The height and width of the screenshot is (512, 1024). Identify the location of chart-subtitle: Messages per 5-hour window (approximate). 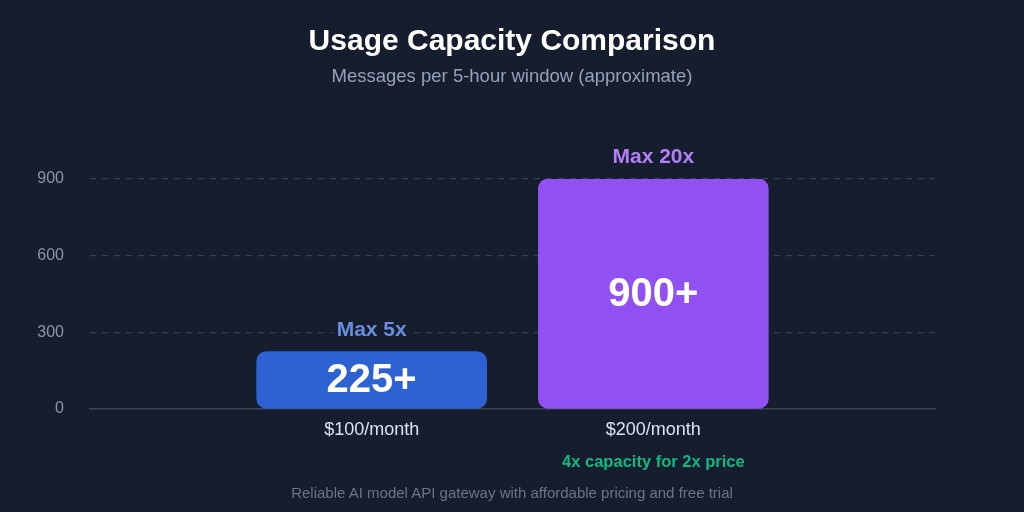
(512, 76).